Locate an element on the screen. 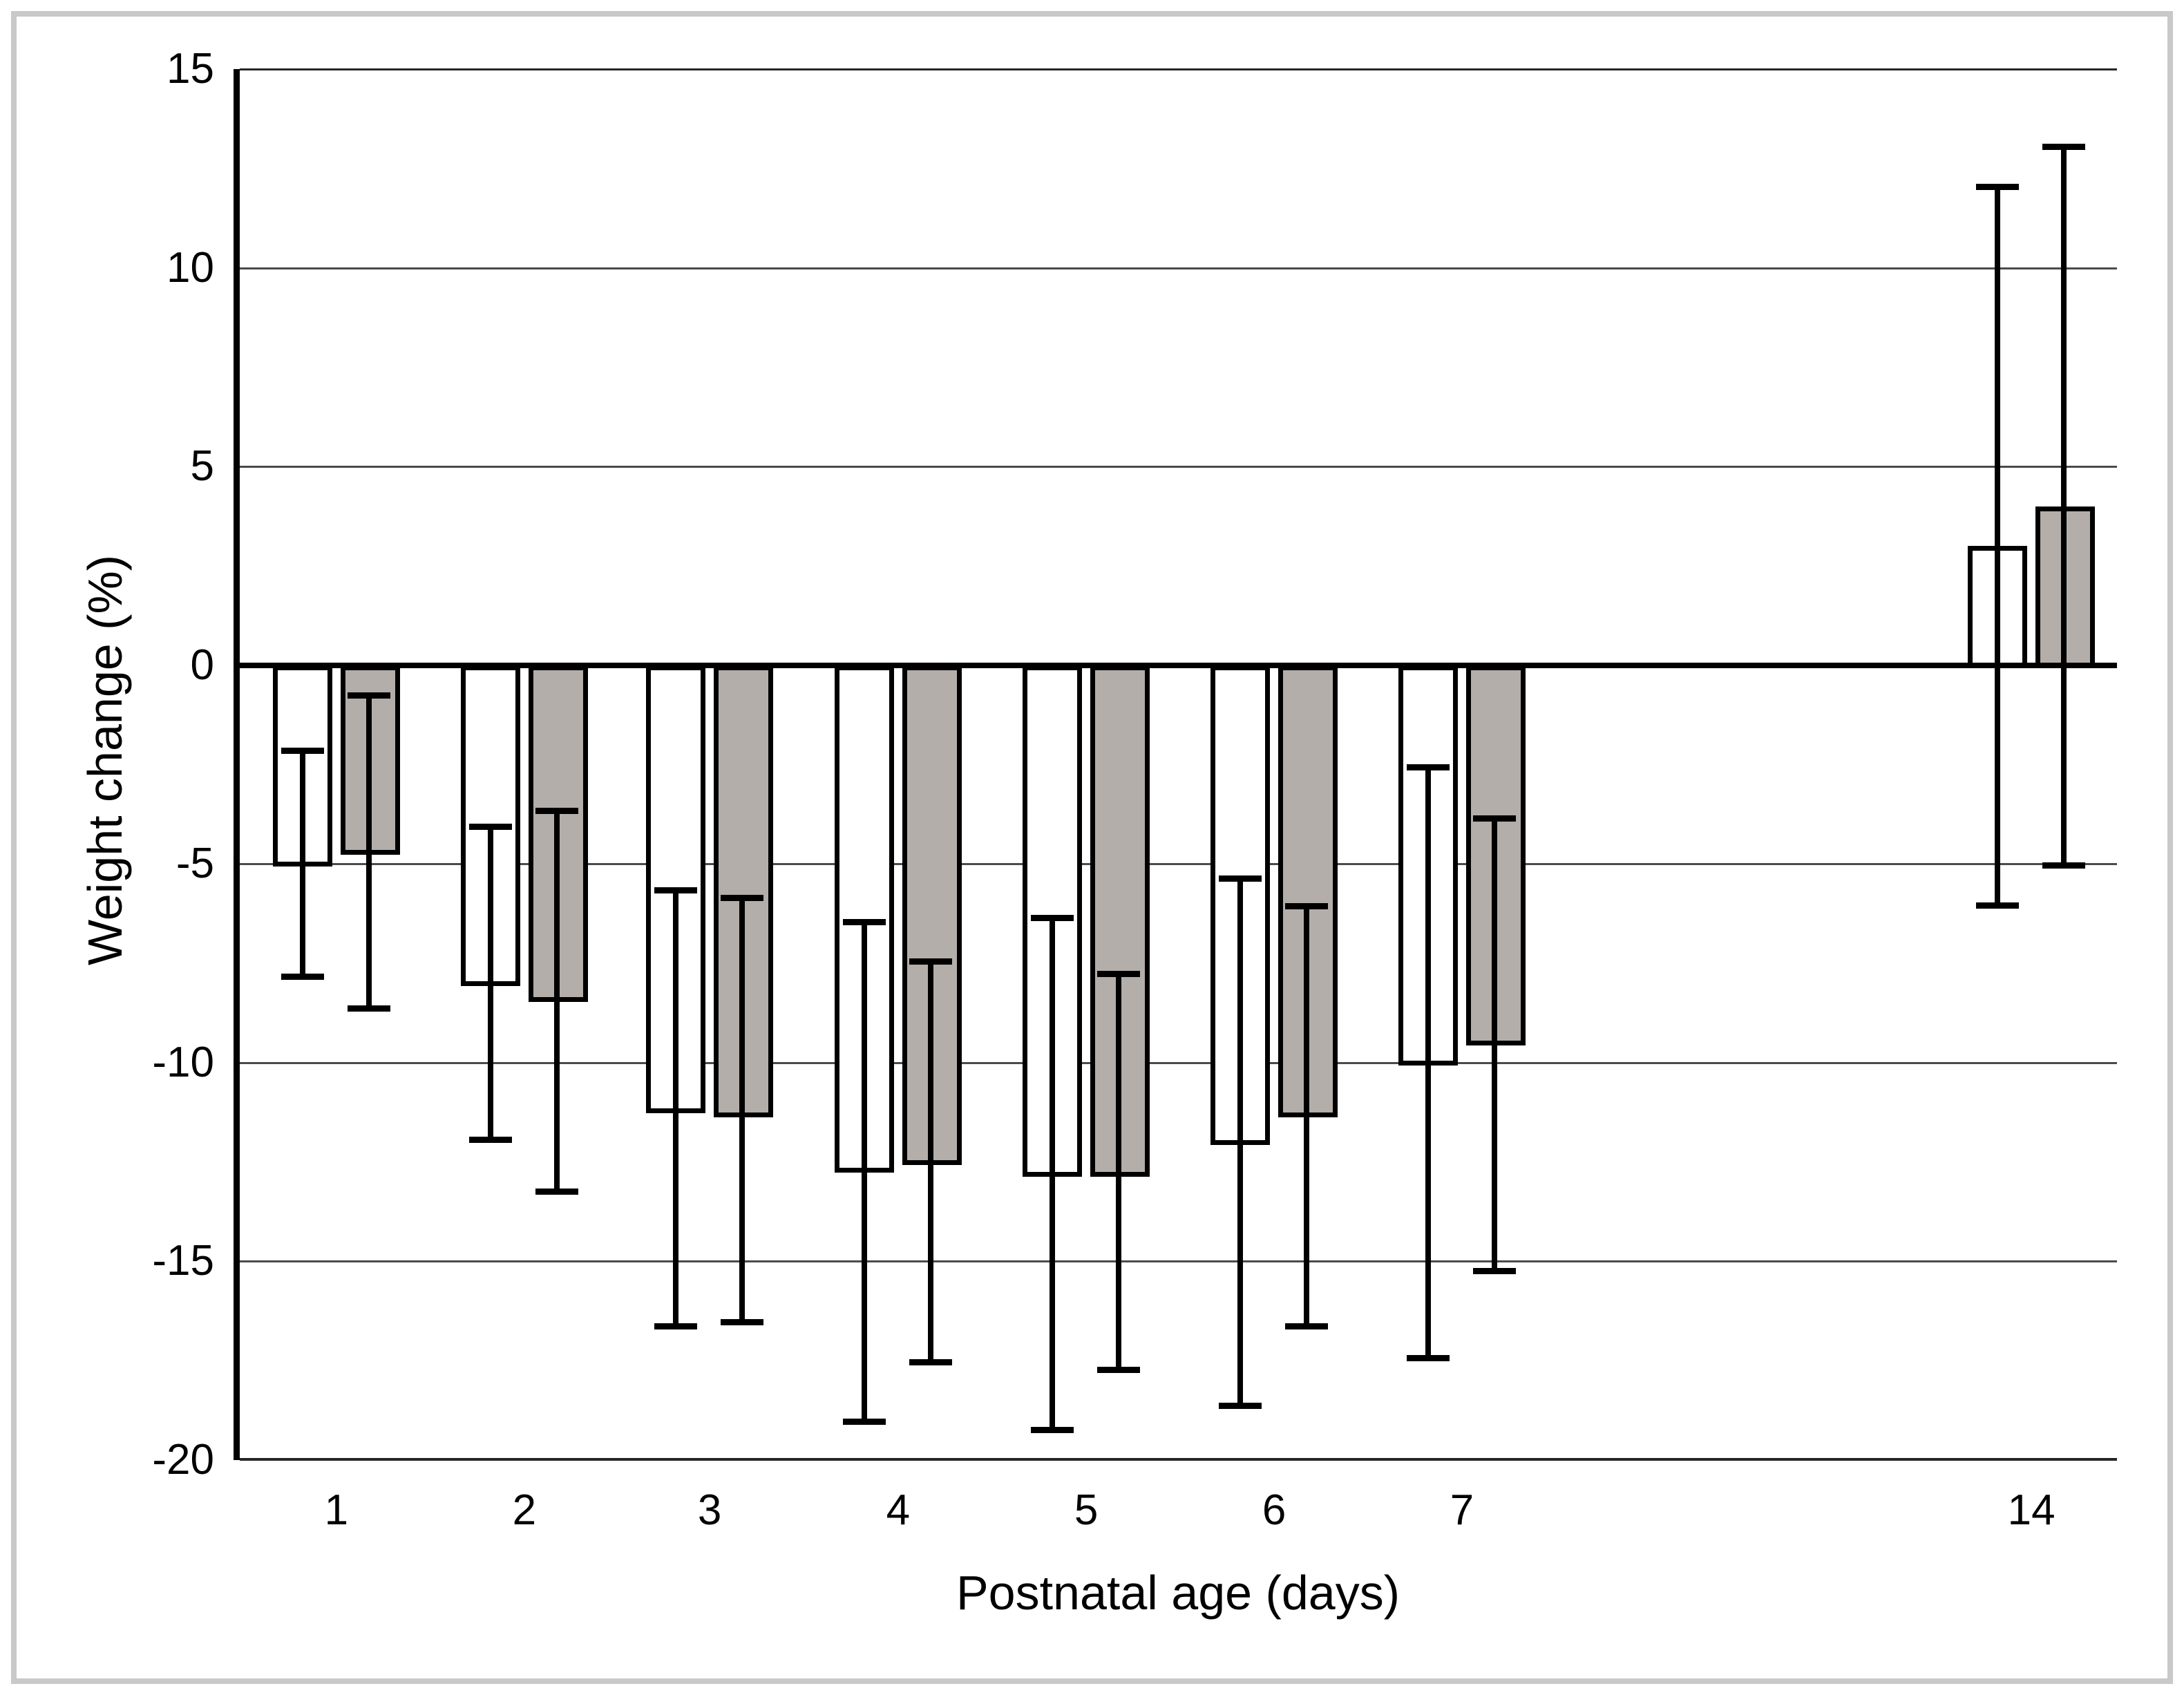  x-axis-title: Postnatal age (days) is located at coordinates (1178, 1593).